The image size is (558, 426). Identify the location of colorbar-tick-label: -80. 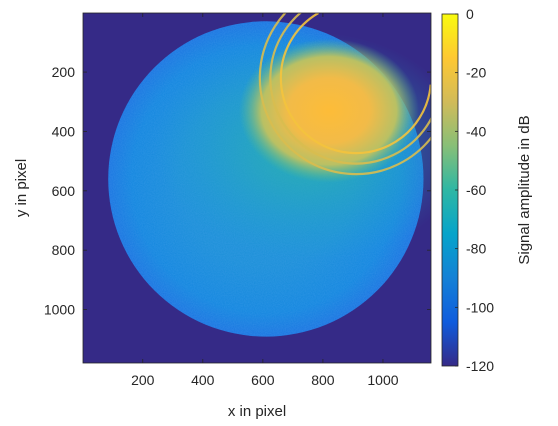
(476, 249).